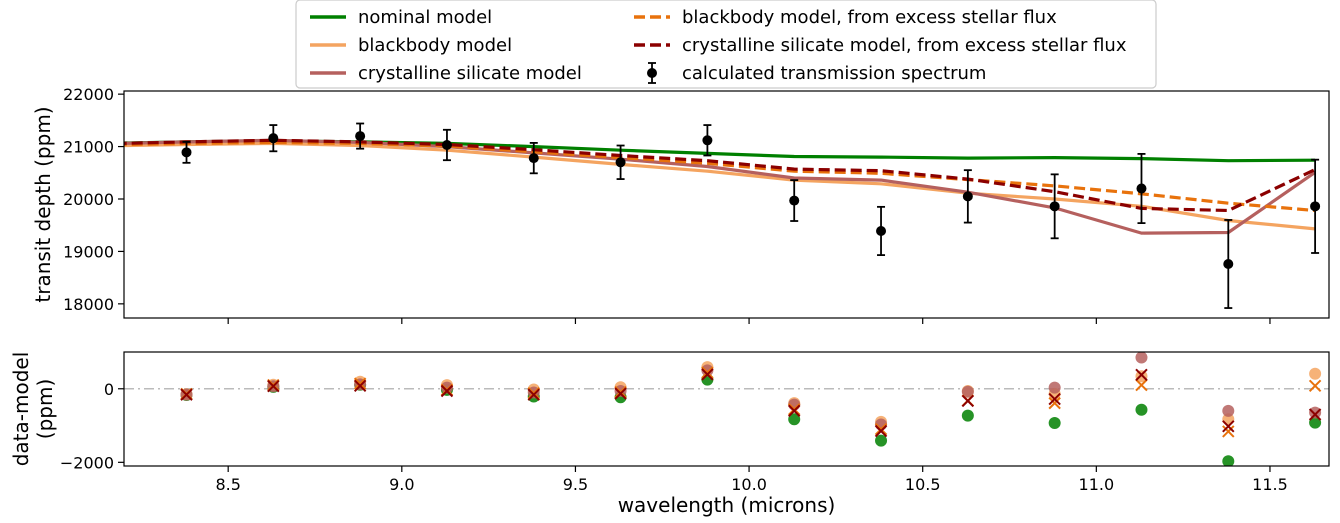  What do you see at coordinates (109, 389) in the screenshot?
I see `y-tick-label: 0` at bounding box center [109, 389].